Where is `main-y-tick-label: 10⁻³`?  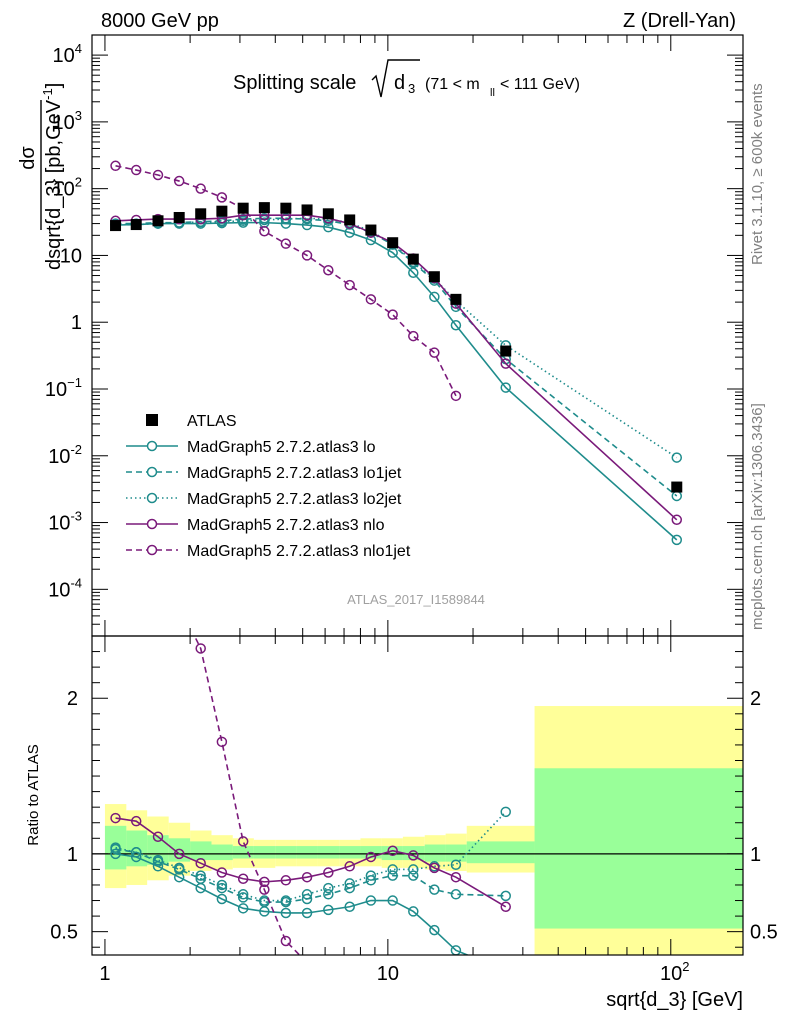 main-y-tick-label: 10⁻³ is located at coordinates (65, 522).